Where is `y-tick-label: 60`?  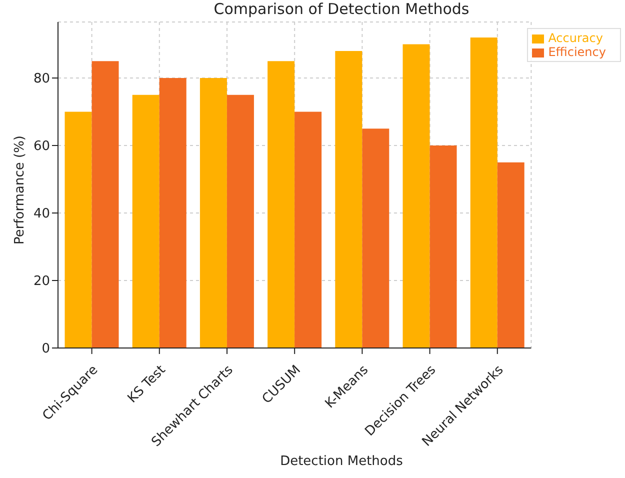 y-tick-label: 60 is located at coordinates (41, 146).